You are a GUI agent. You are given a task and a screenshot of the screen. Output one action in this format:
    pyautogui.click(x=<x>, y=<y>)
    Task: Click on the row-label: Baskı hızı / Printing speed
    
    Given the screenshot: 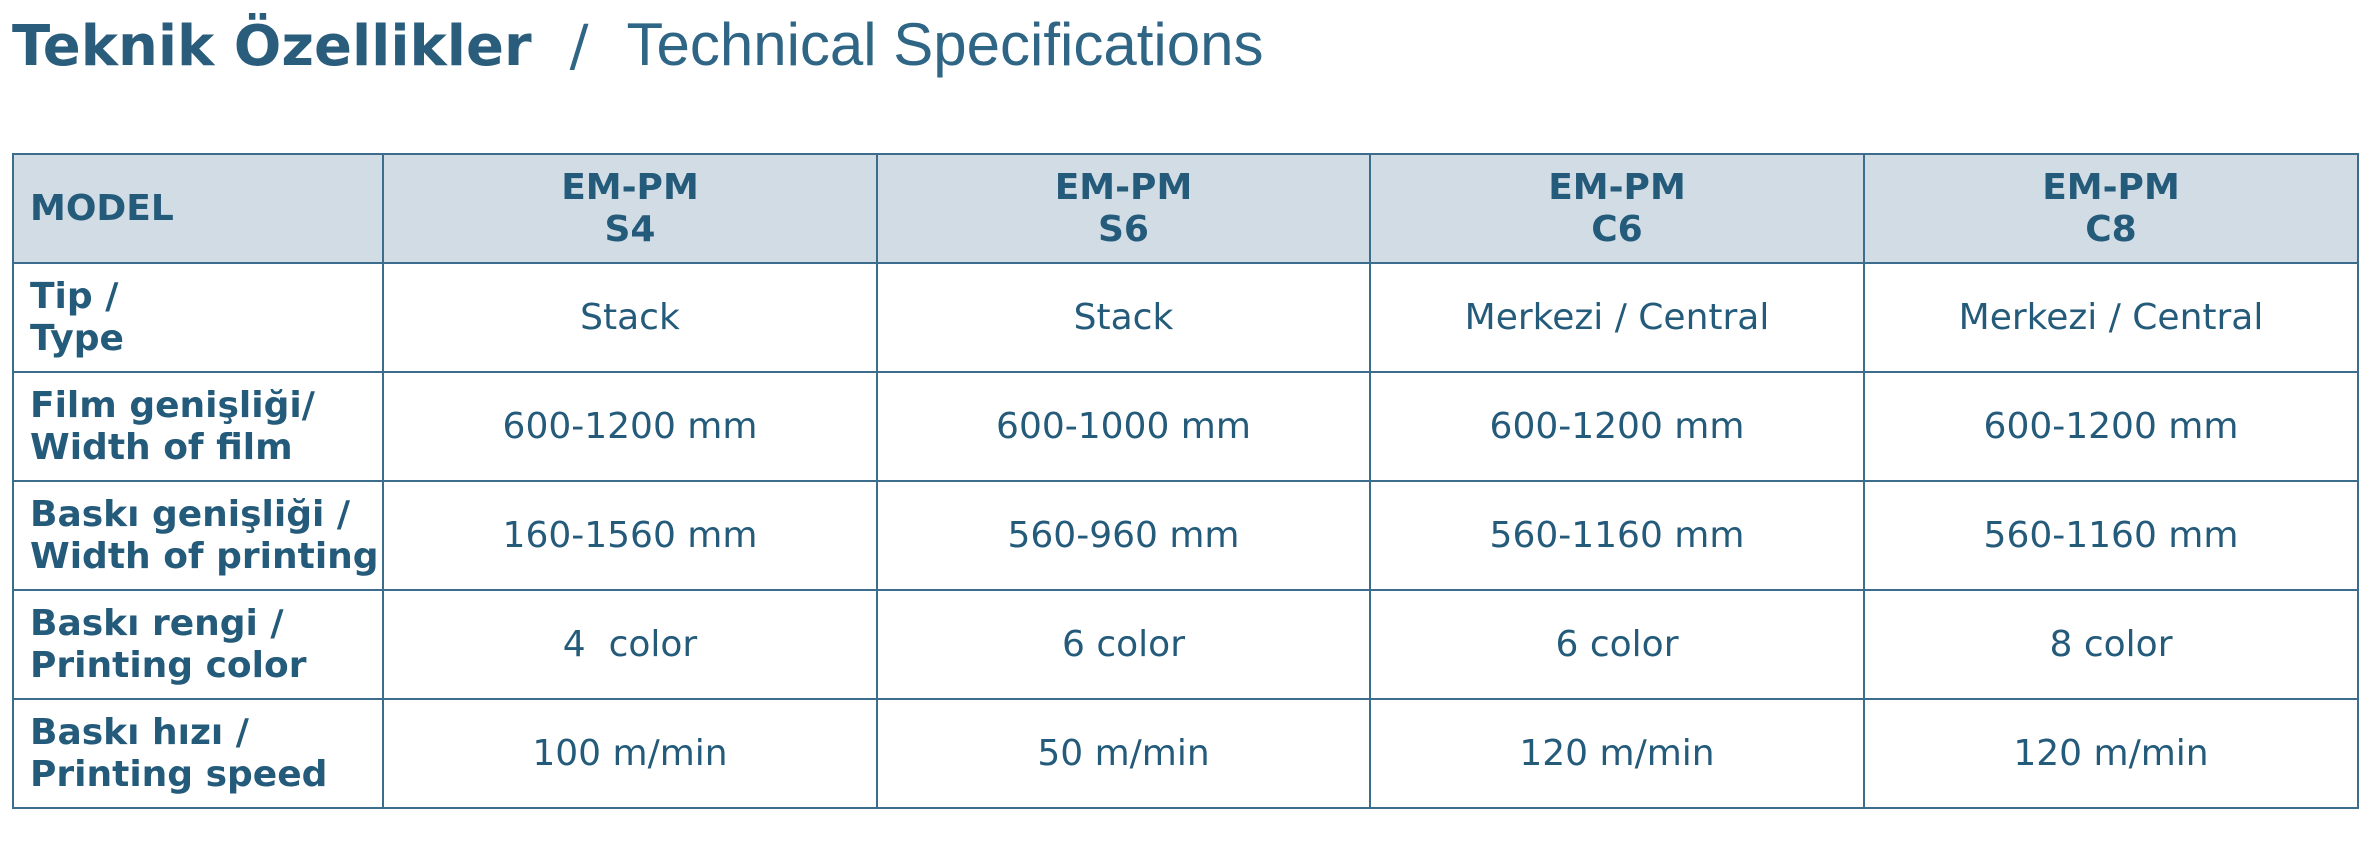 What is the action you would take?
    pyautogui.click(x=198, y=753)
    